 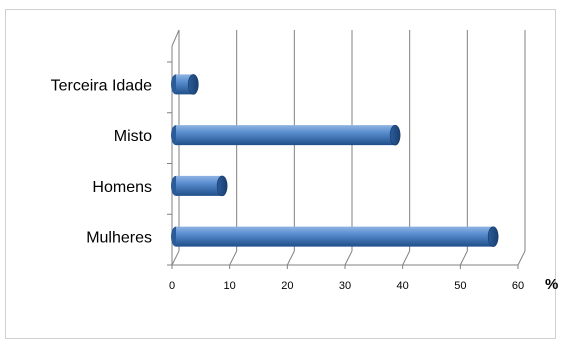 I want to click on wall-edge, so click(x=175, y=38).